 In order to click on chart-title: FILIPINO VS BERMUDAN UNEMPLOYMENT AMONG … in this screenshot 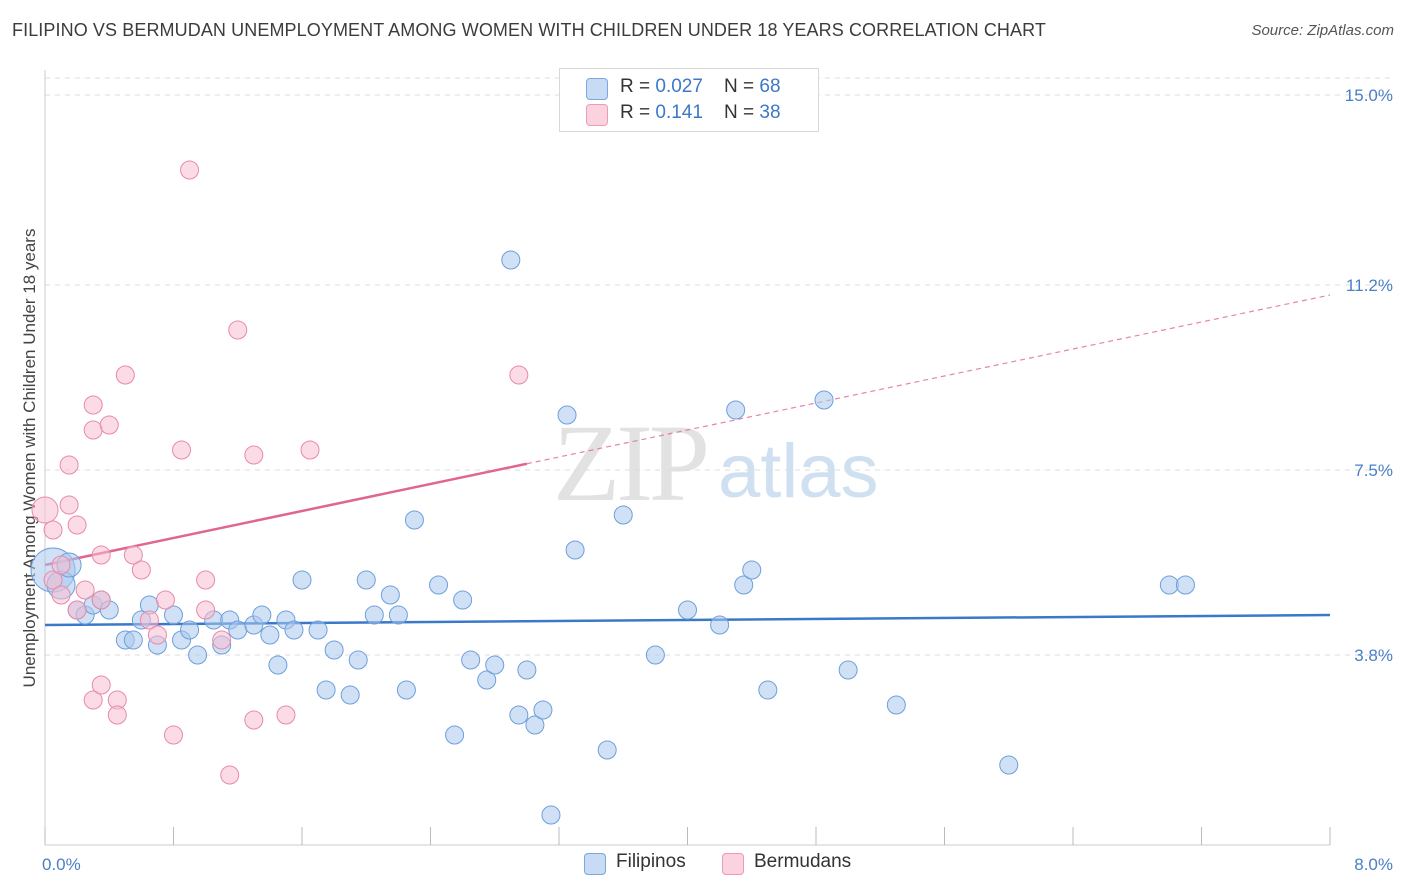, I will do `click(529, 30)`.